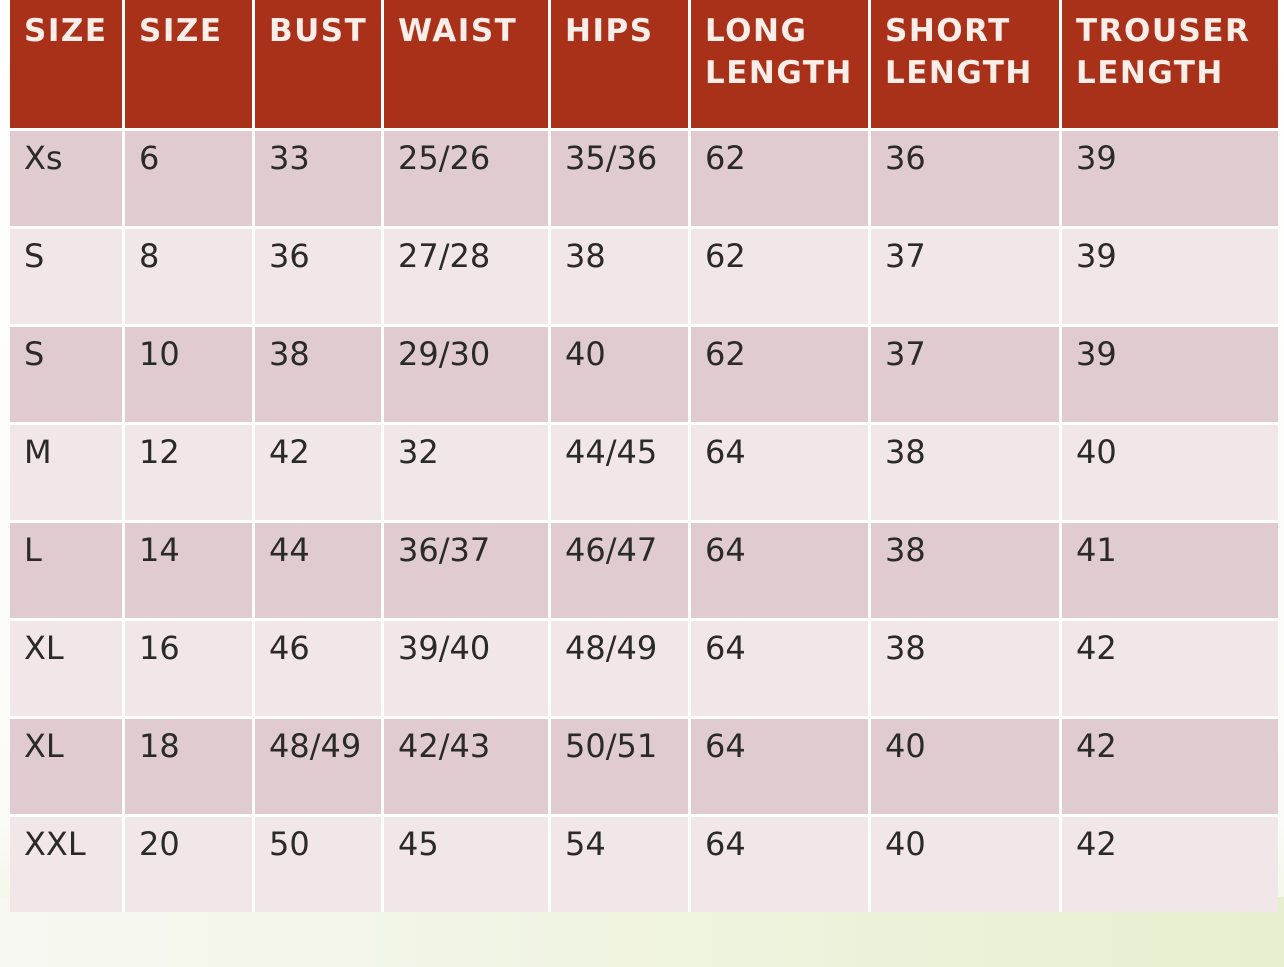 This screenshot has height=967, width=1284. Describe the element at coordinates (619, 570) in the screenshot. I see `table-cell: 46/47` at that location.